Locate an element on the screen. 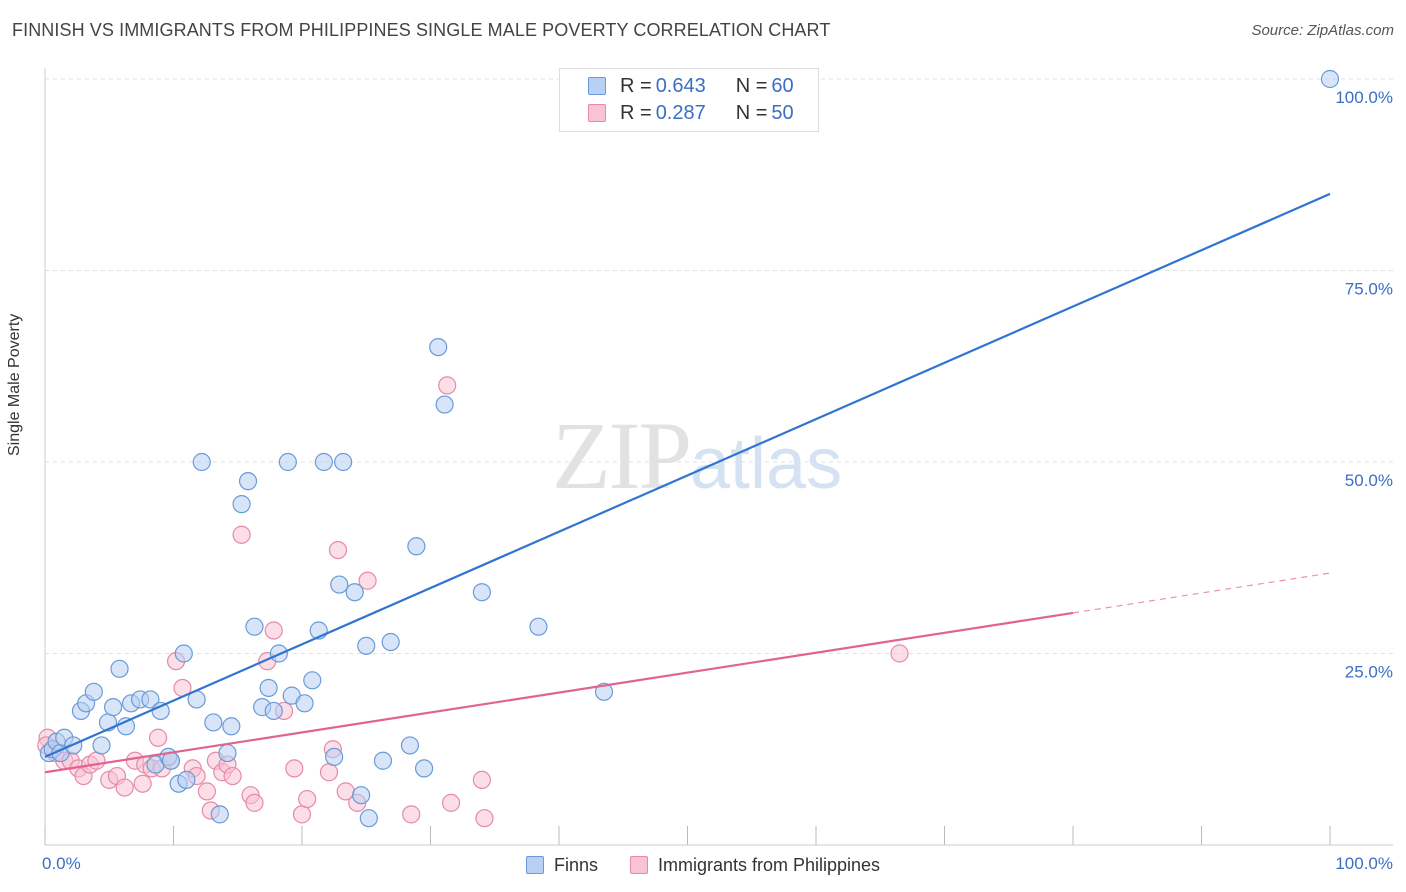 The image size is (1406, 892). legend-item-philippines: Immigrants from Philippines is located at coordinates (755, 865).